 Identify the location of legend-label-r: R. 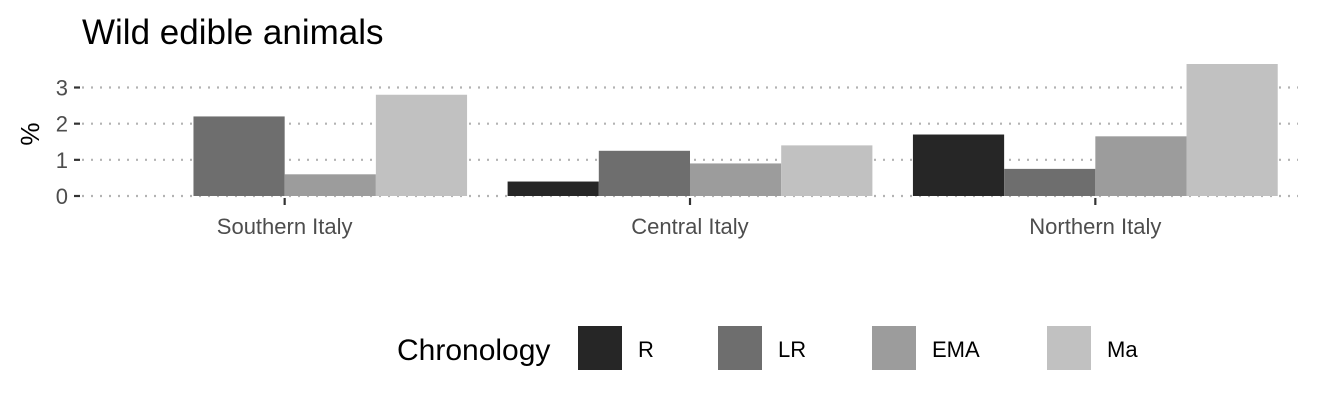
(646, 349).